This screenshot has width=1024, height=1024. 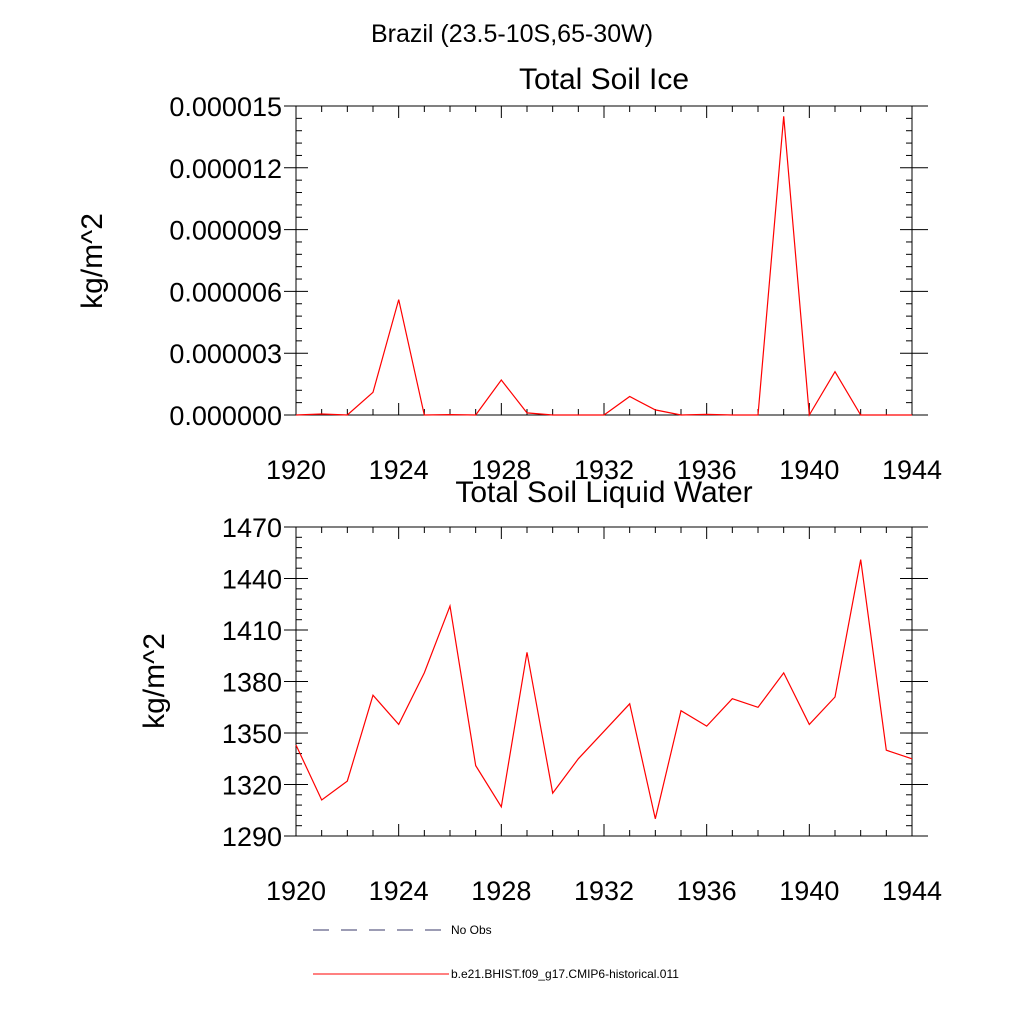 I want to click on y-tick-label: 0.000006, so click(x=225, y=292).